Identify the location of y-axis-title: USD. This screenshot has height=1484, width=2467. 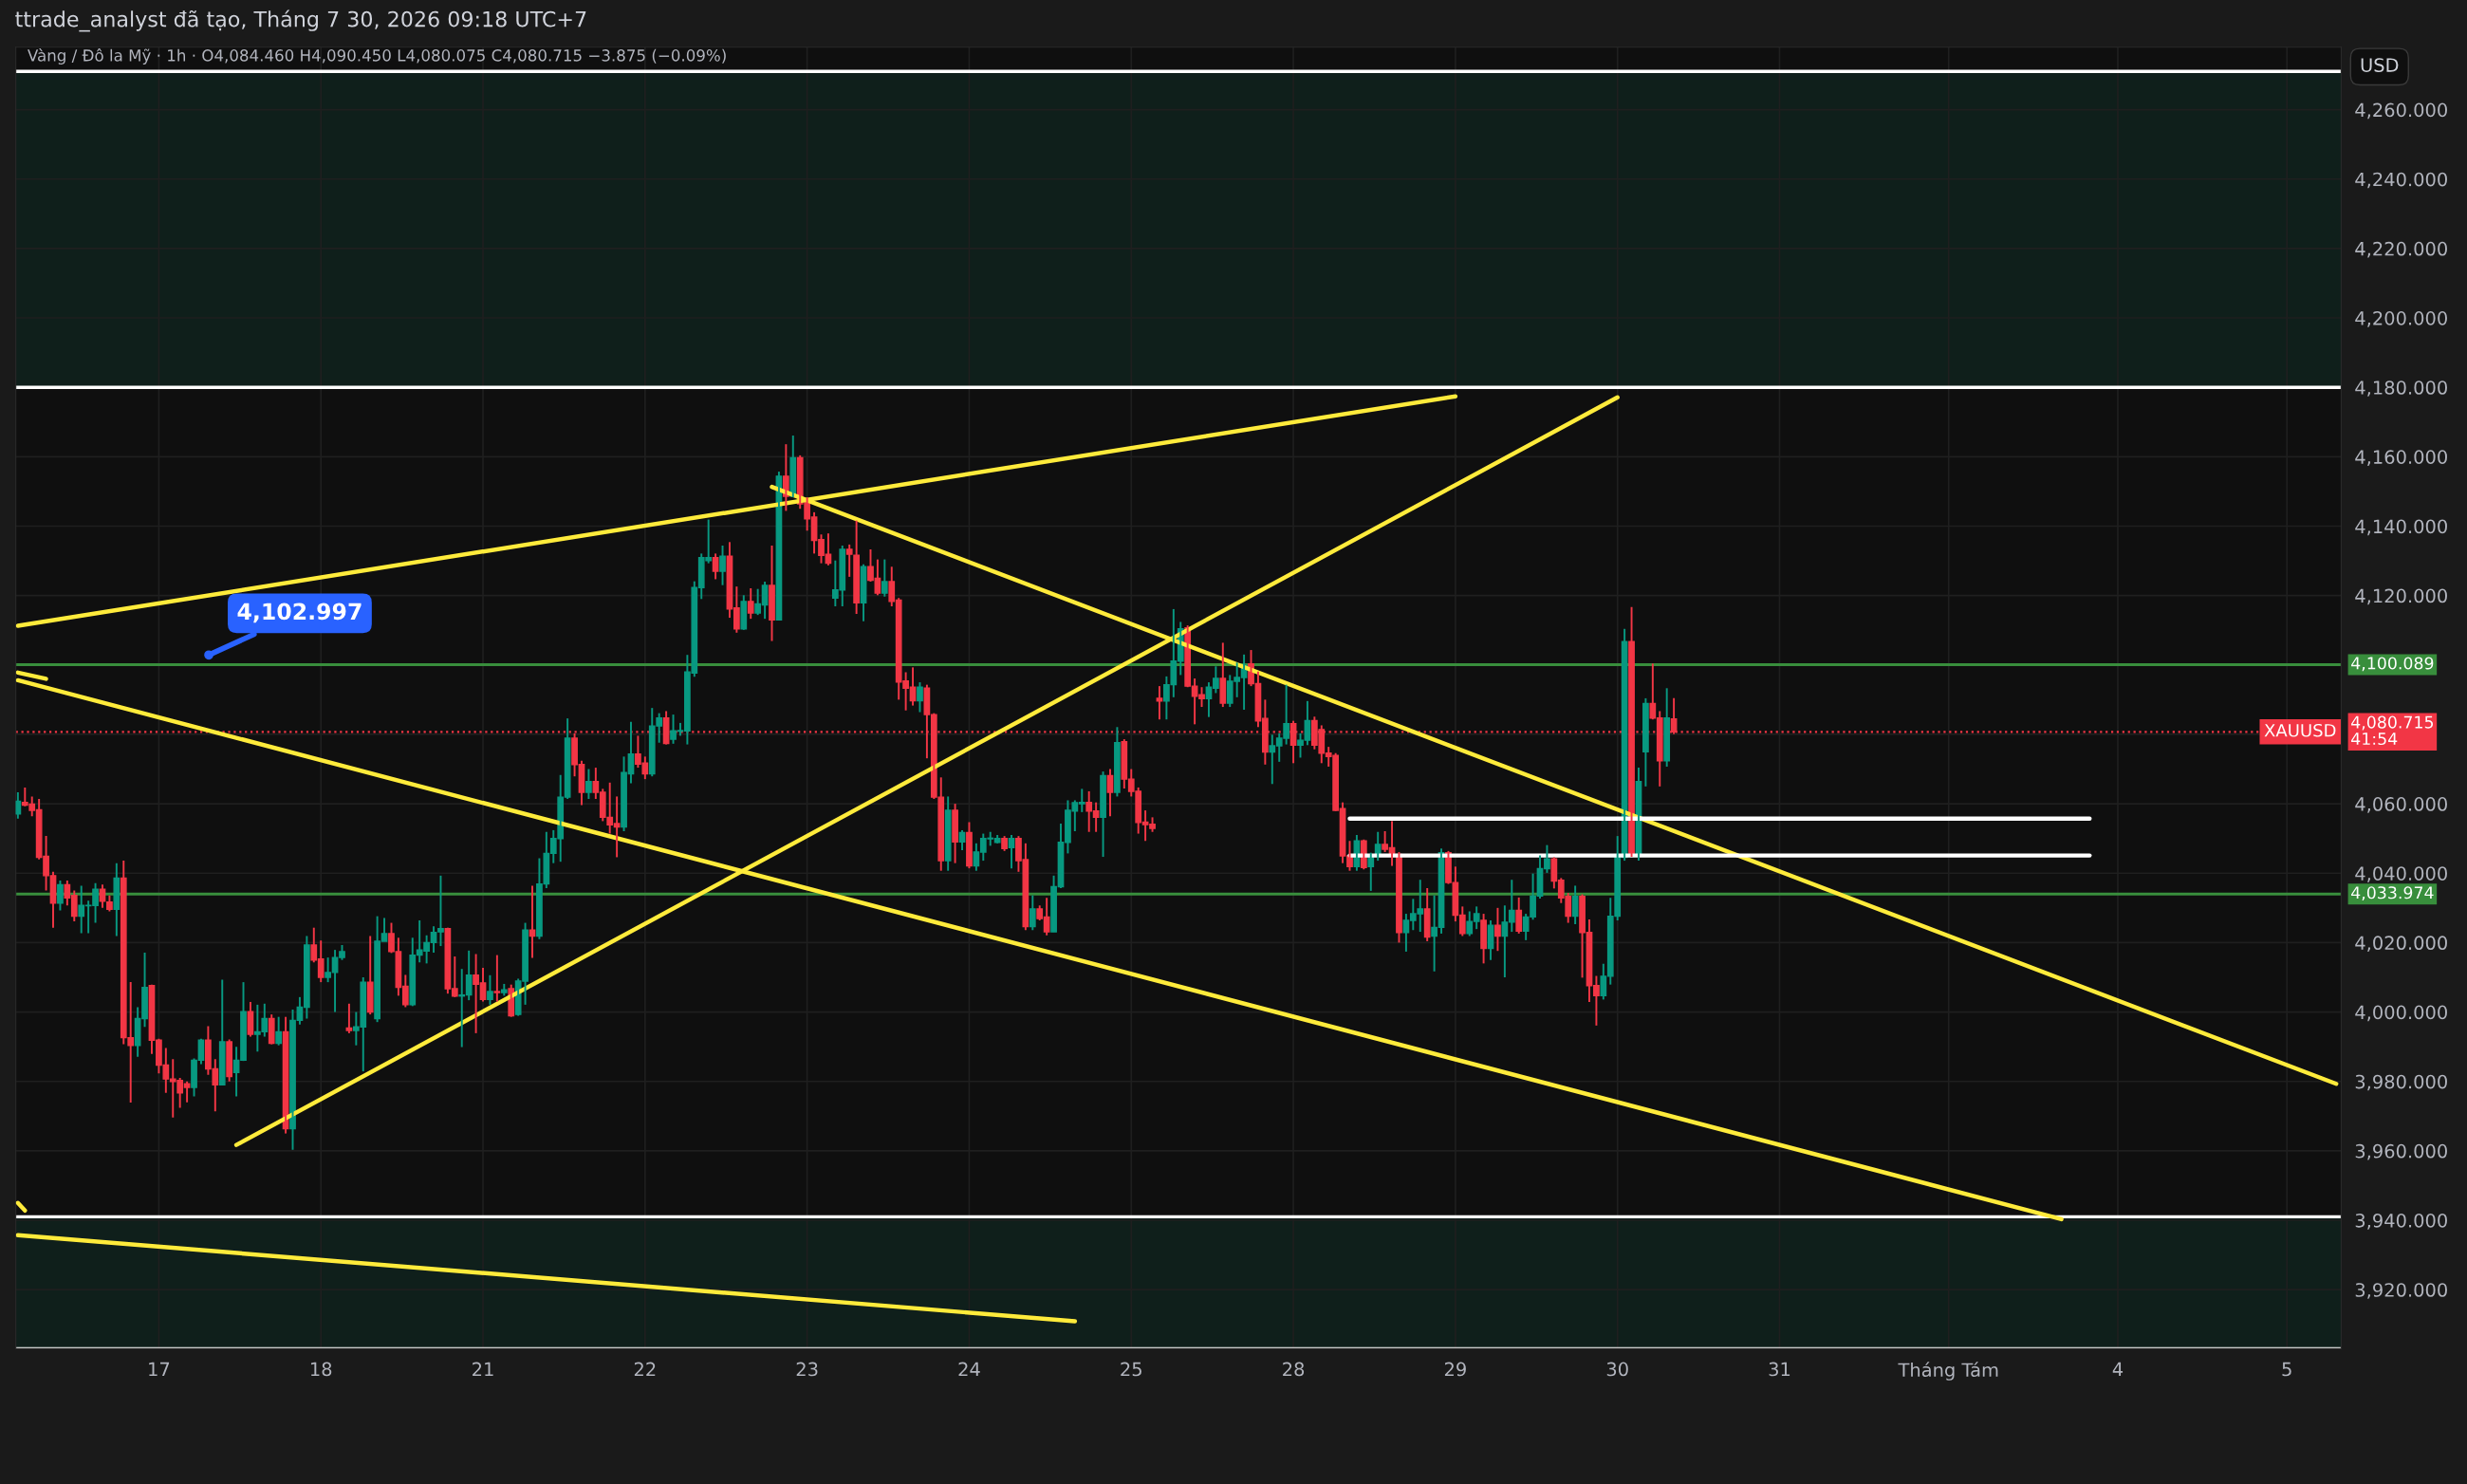
(2380, 65).